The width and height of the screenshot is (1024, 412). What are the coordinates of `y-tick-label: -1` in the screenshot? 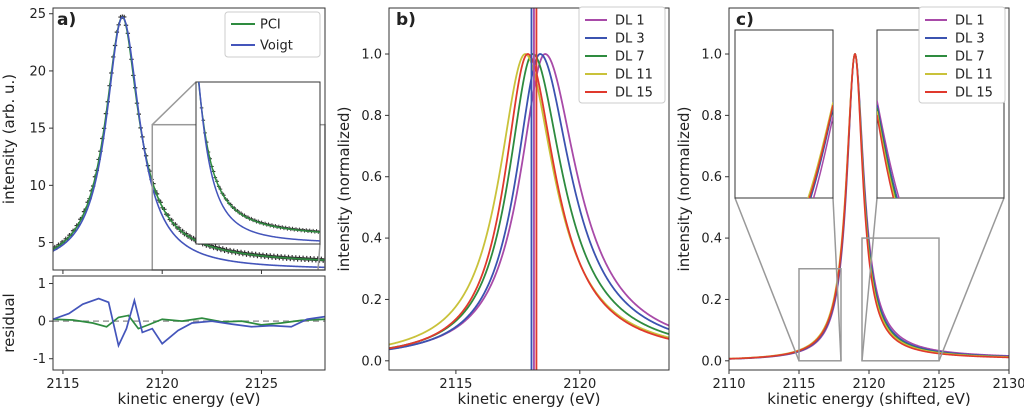 It's located at (39, 359).